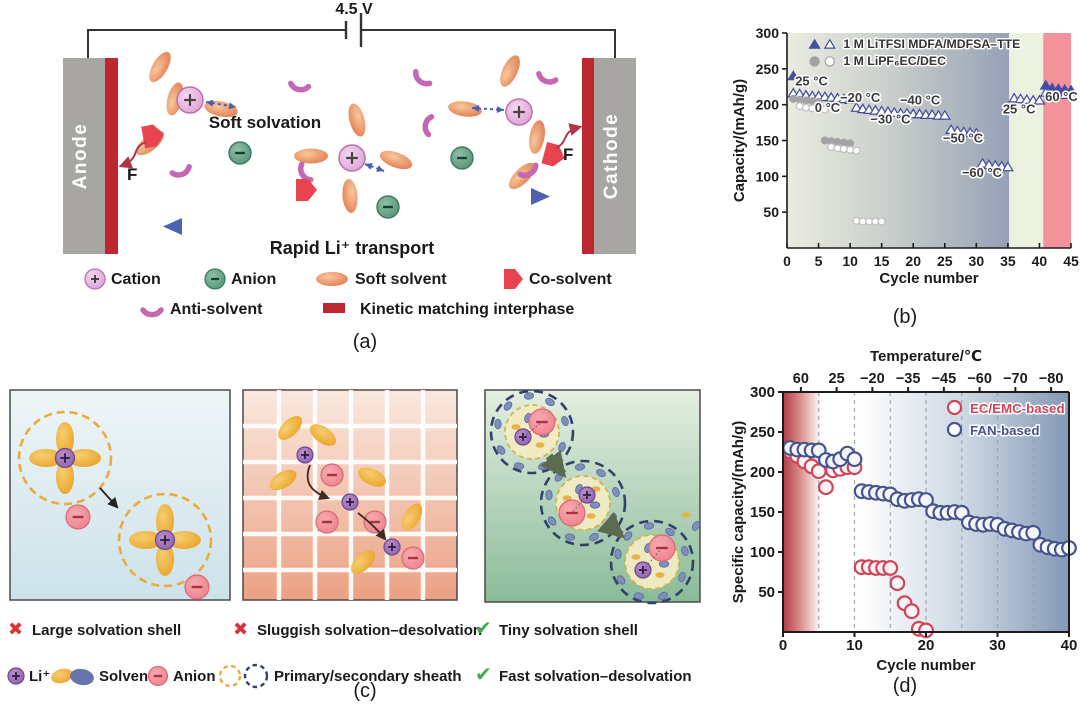 The width and height of the screenshot is (1080, 710). What do you see at coordinates (351, 29) in the screenshot?
I see `circuit-wire: 4.5 V` at bounding box center [351, 29].